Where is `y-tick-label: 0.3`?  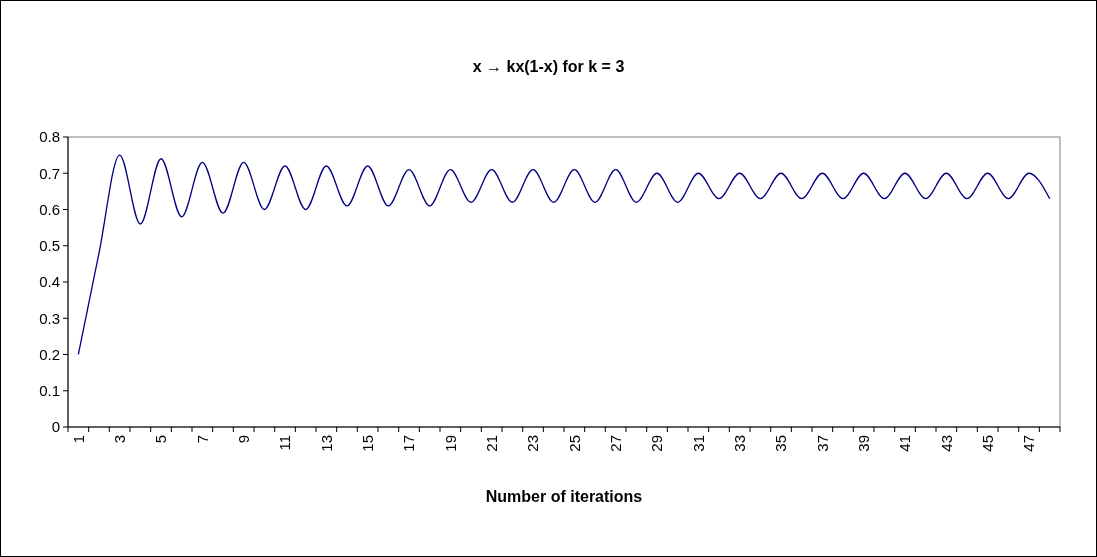
y-tick-label: 0.3 is located at coordinates (49, 318).